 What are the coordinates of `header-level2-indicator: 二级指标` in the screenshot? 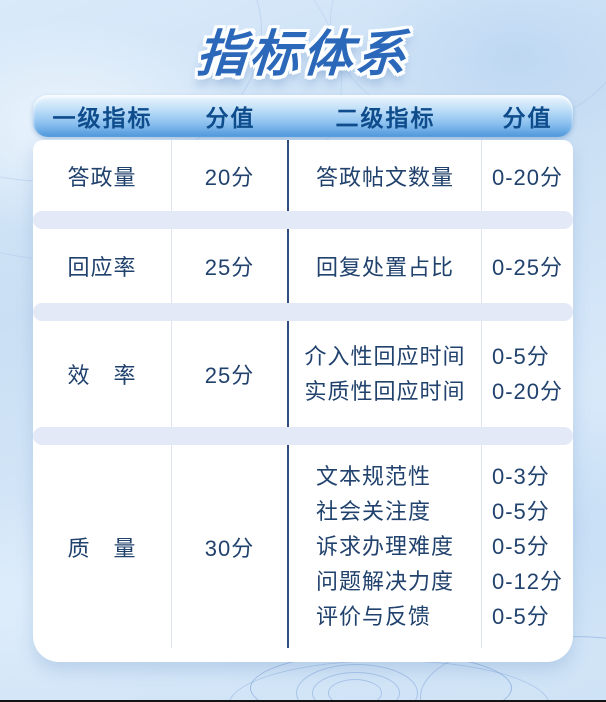 It's located at (385, 118).